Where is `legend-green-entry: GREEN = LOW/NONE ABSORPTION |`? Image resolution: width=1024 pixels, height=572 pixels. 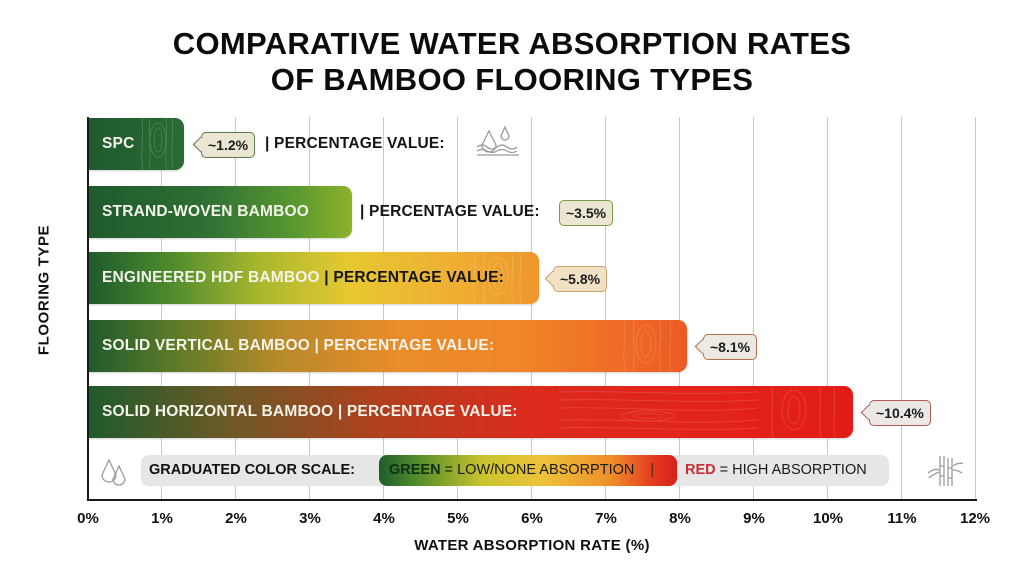
legend-green-entry: GREEN = LOW/NONE ABSORPTION | is located at coordinates (521, 470).